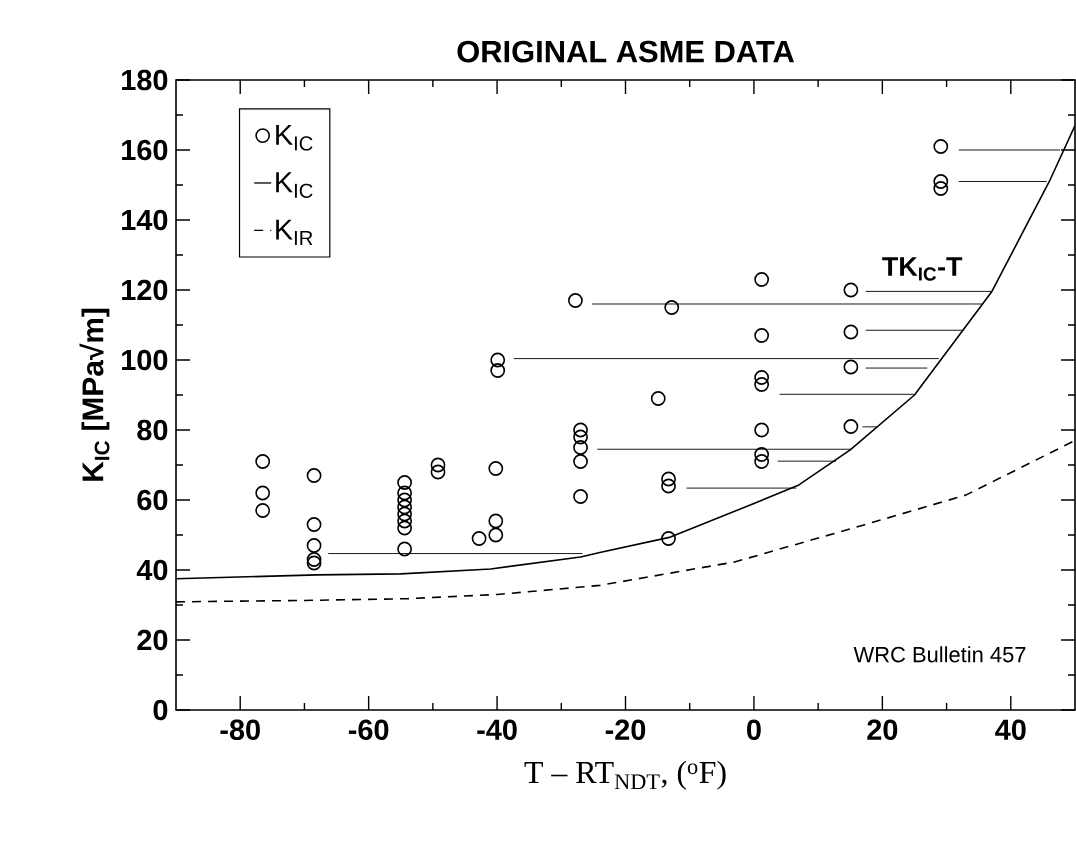 Image resolution: width=1076 pixels, height=841 pixels. Describe the element at coordinates (152, 430) in the screenshot. I see `y-tick-label: 80` at that location.